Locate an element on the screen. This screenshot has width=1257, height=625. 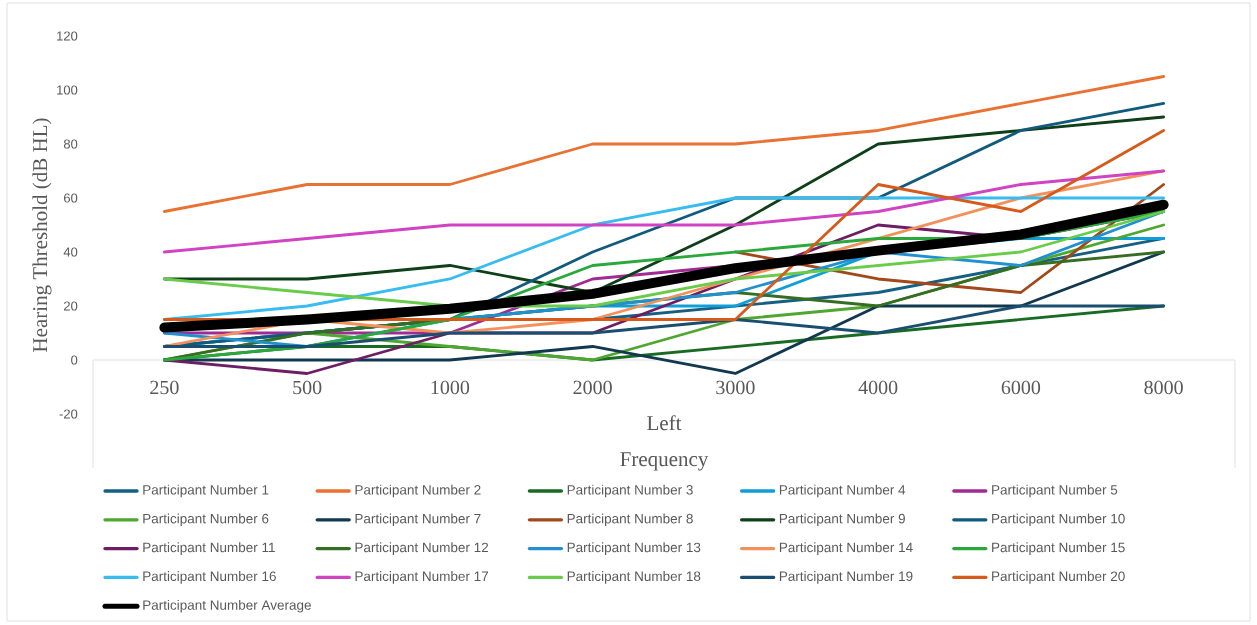
x-tick-label: 3000 is located at coordinates (735, 387).